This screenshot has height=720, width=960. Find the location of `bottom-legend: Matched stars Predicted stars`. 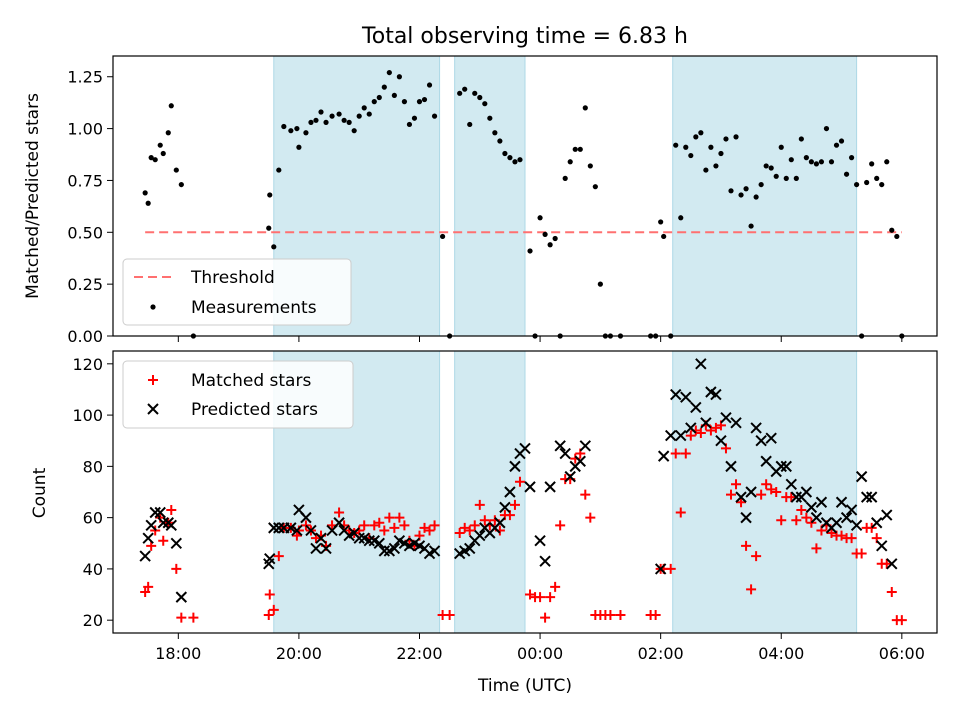

bottom-legend: Matched stars Predicted stars is located at coordinates (238, 394).